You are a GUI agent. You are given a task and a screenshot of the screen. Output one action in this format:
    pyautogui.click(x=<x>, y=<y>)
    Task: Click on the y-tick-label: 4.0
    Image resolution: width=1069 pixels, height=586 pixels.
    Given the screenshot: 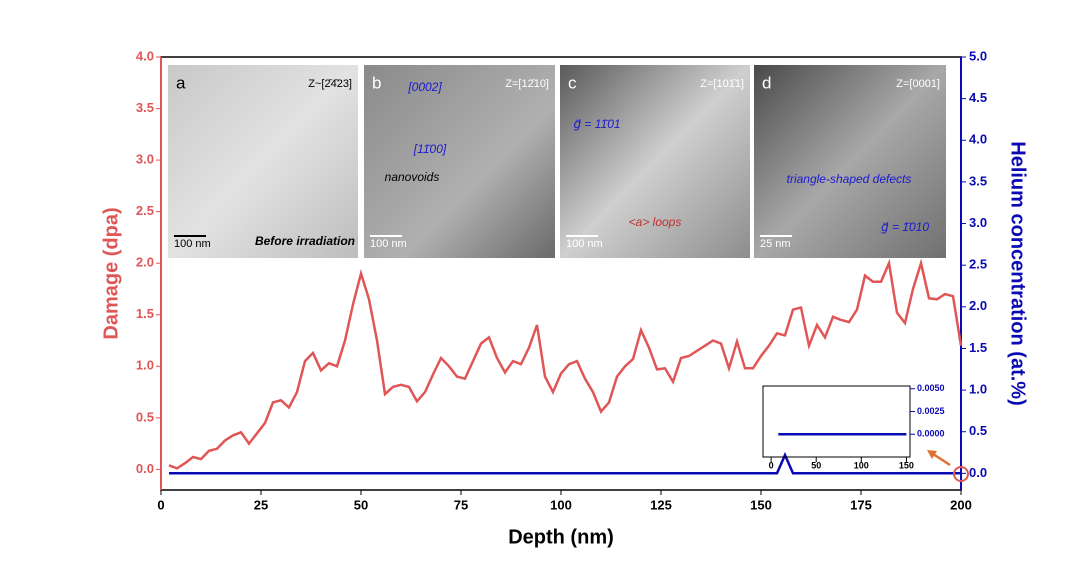 What is the action you would take?
    pyautogui.click(x=145, y=55)
    